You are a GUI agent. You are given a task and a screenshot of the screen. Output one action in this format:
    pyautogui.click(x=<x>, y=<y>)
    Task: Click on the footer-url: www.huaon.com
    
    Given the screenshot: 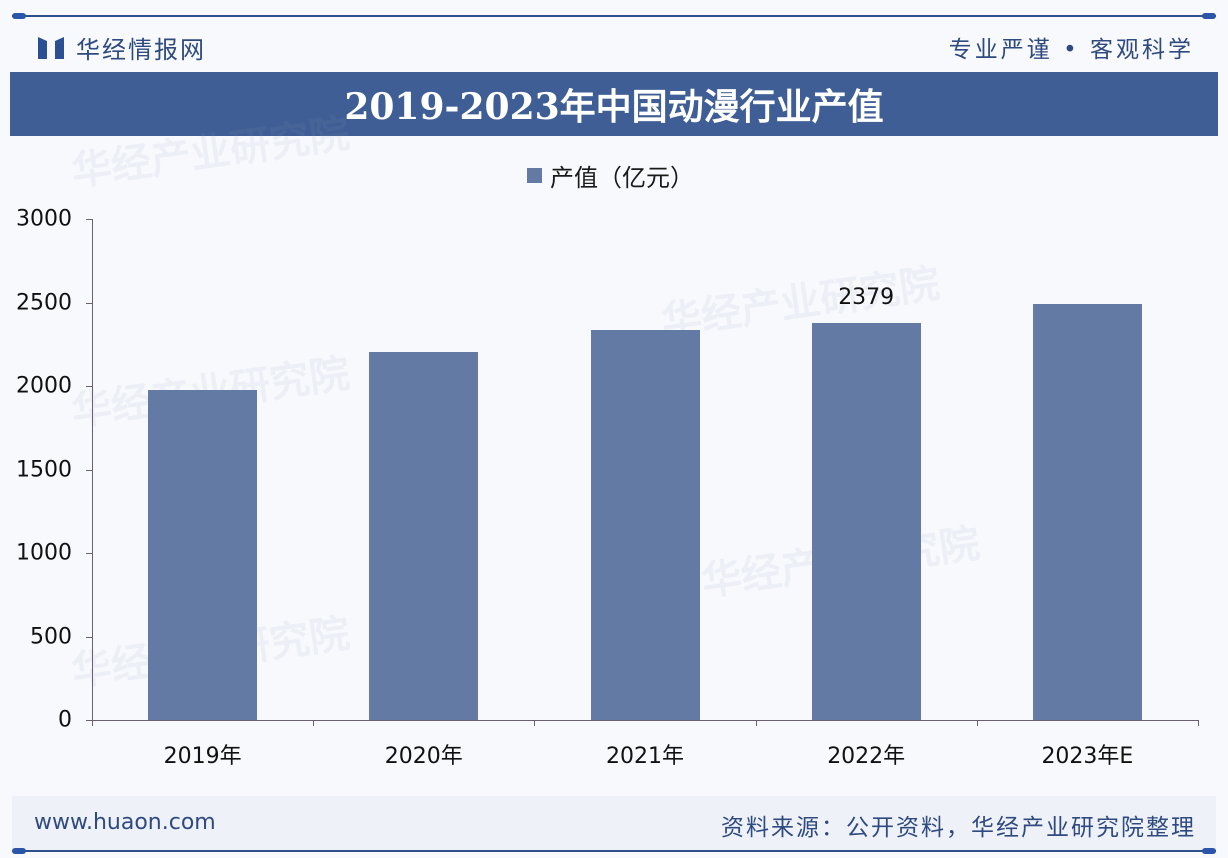 What is the action you would take?
    pyautogui.click(x=125, y=822)
    